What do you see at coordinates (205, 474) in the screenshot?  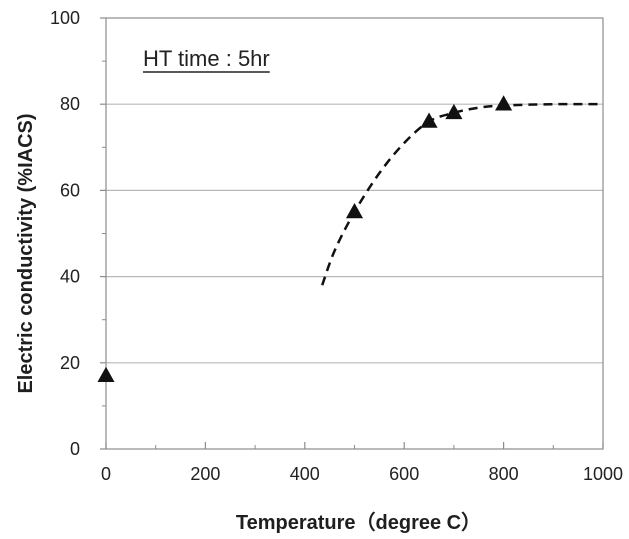 I see `x-tick-label-200: 200` at bounding box center [205, 474].